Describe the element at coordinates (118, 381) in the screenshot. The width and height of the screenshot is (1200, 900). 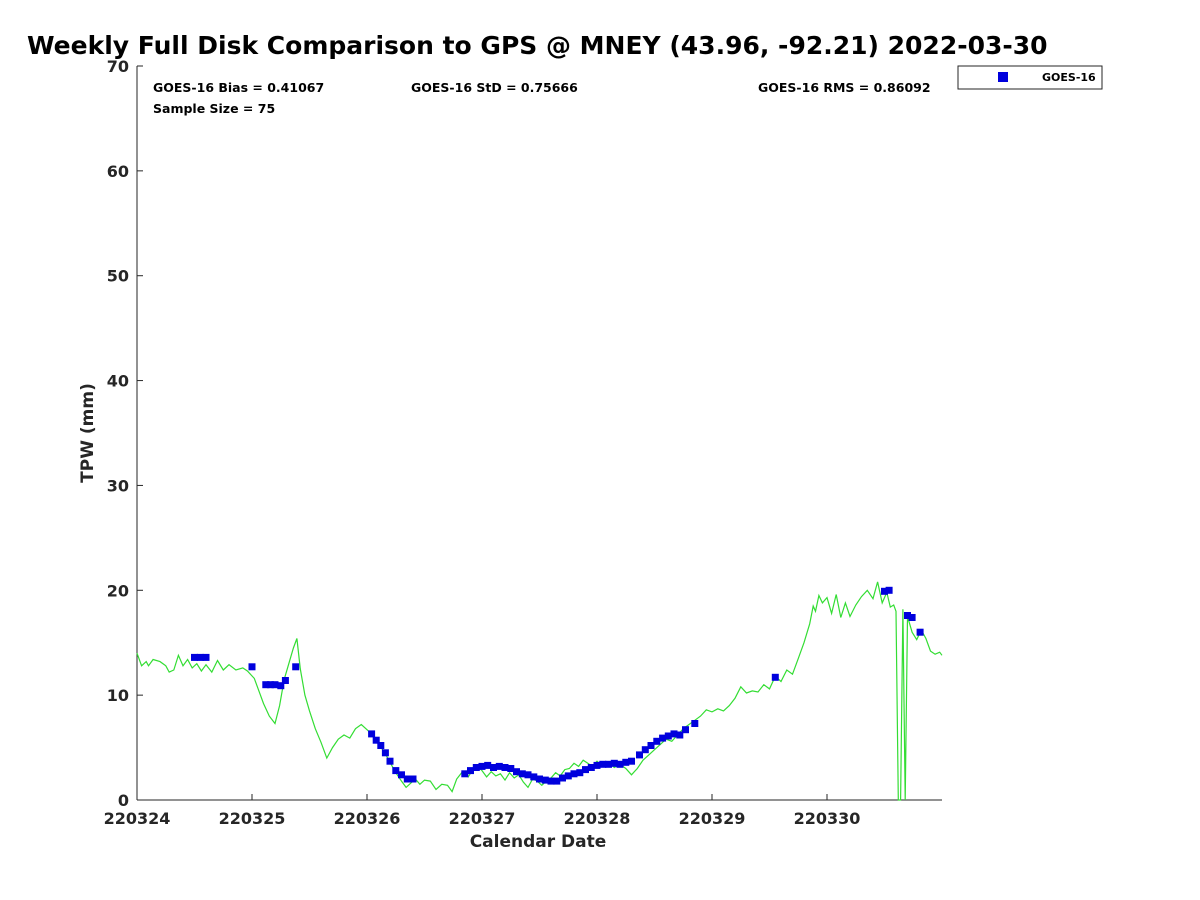
I see `y-tick-label: 40` at that location.